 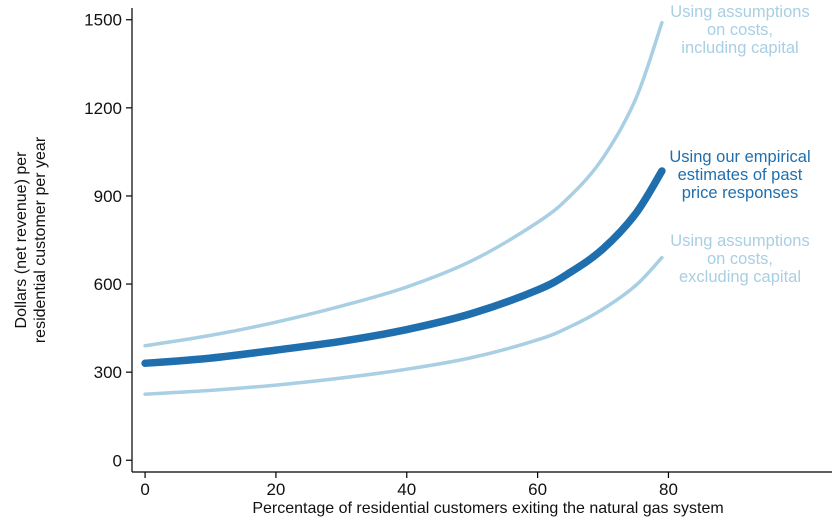 I want to click on x-tick-label: 20, so click(x=275, y=489).